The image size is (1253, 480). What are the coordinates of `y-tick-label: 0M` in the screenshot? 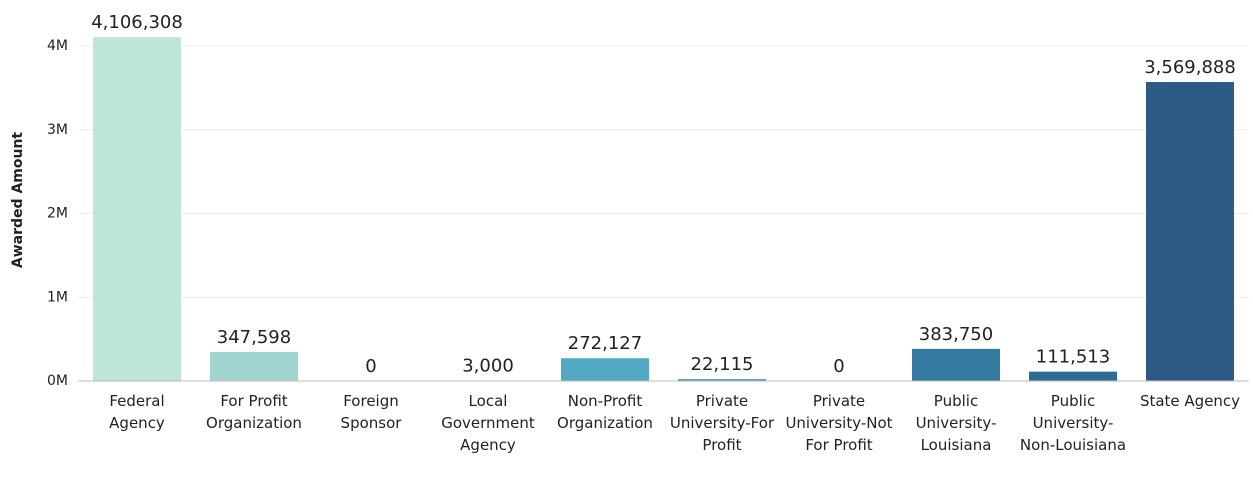 It's located at (57, 381).